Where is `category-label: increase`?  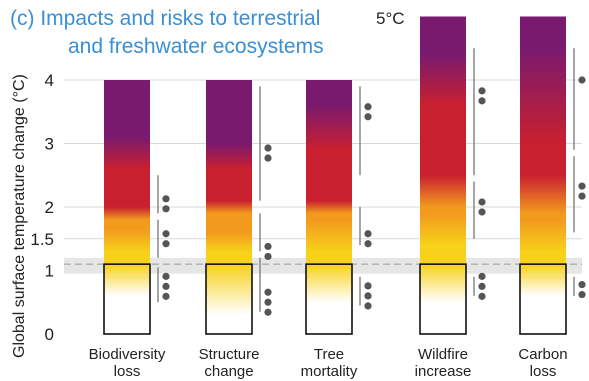
category-label: increase is located at coordinates (443, 371).